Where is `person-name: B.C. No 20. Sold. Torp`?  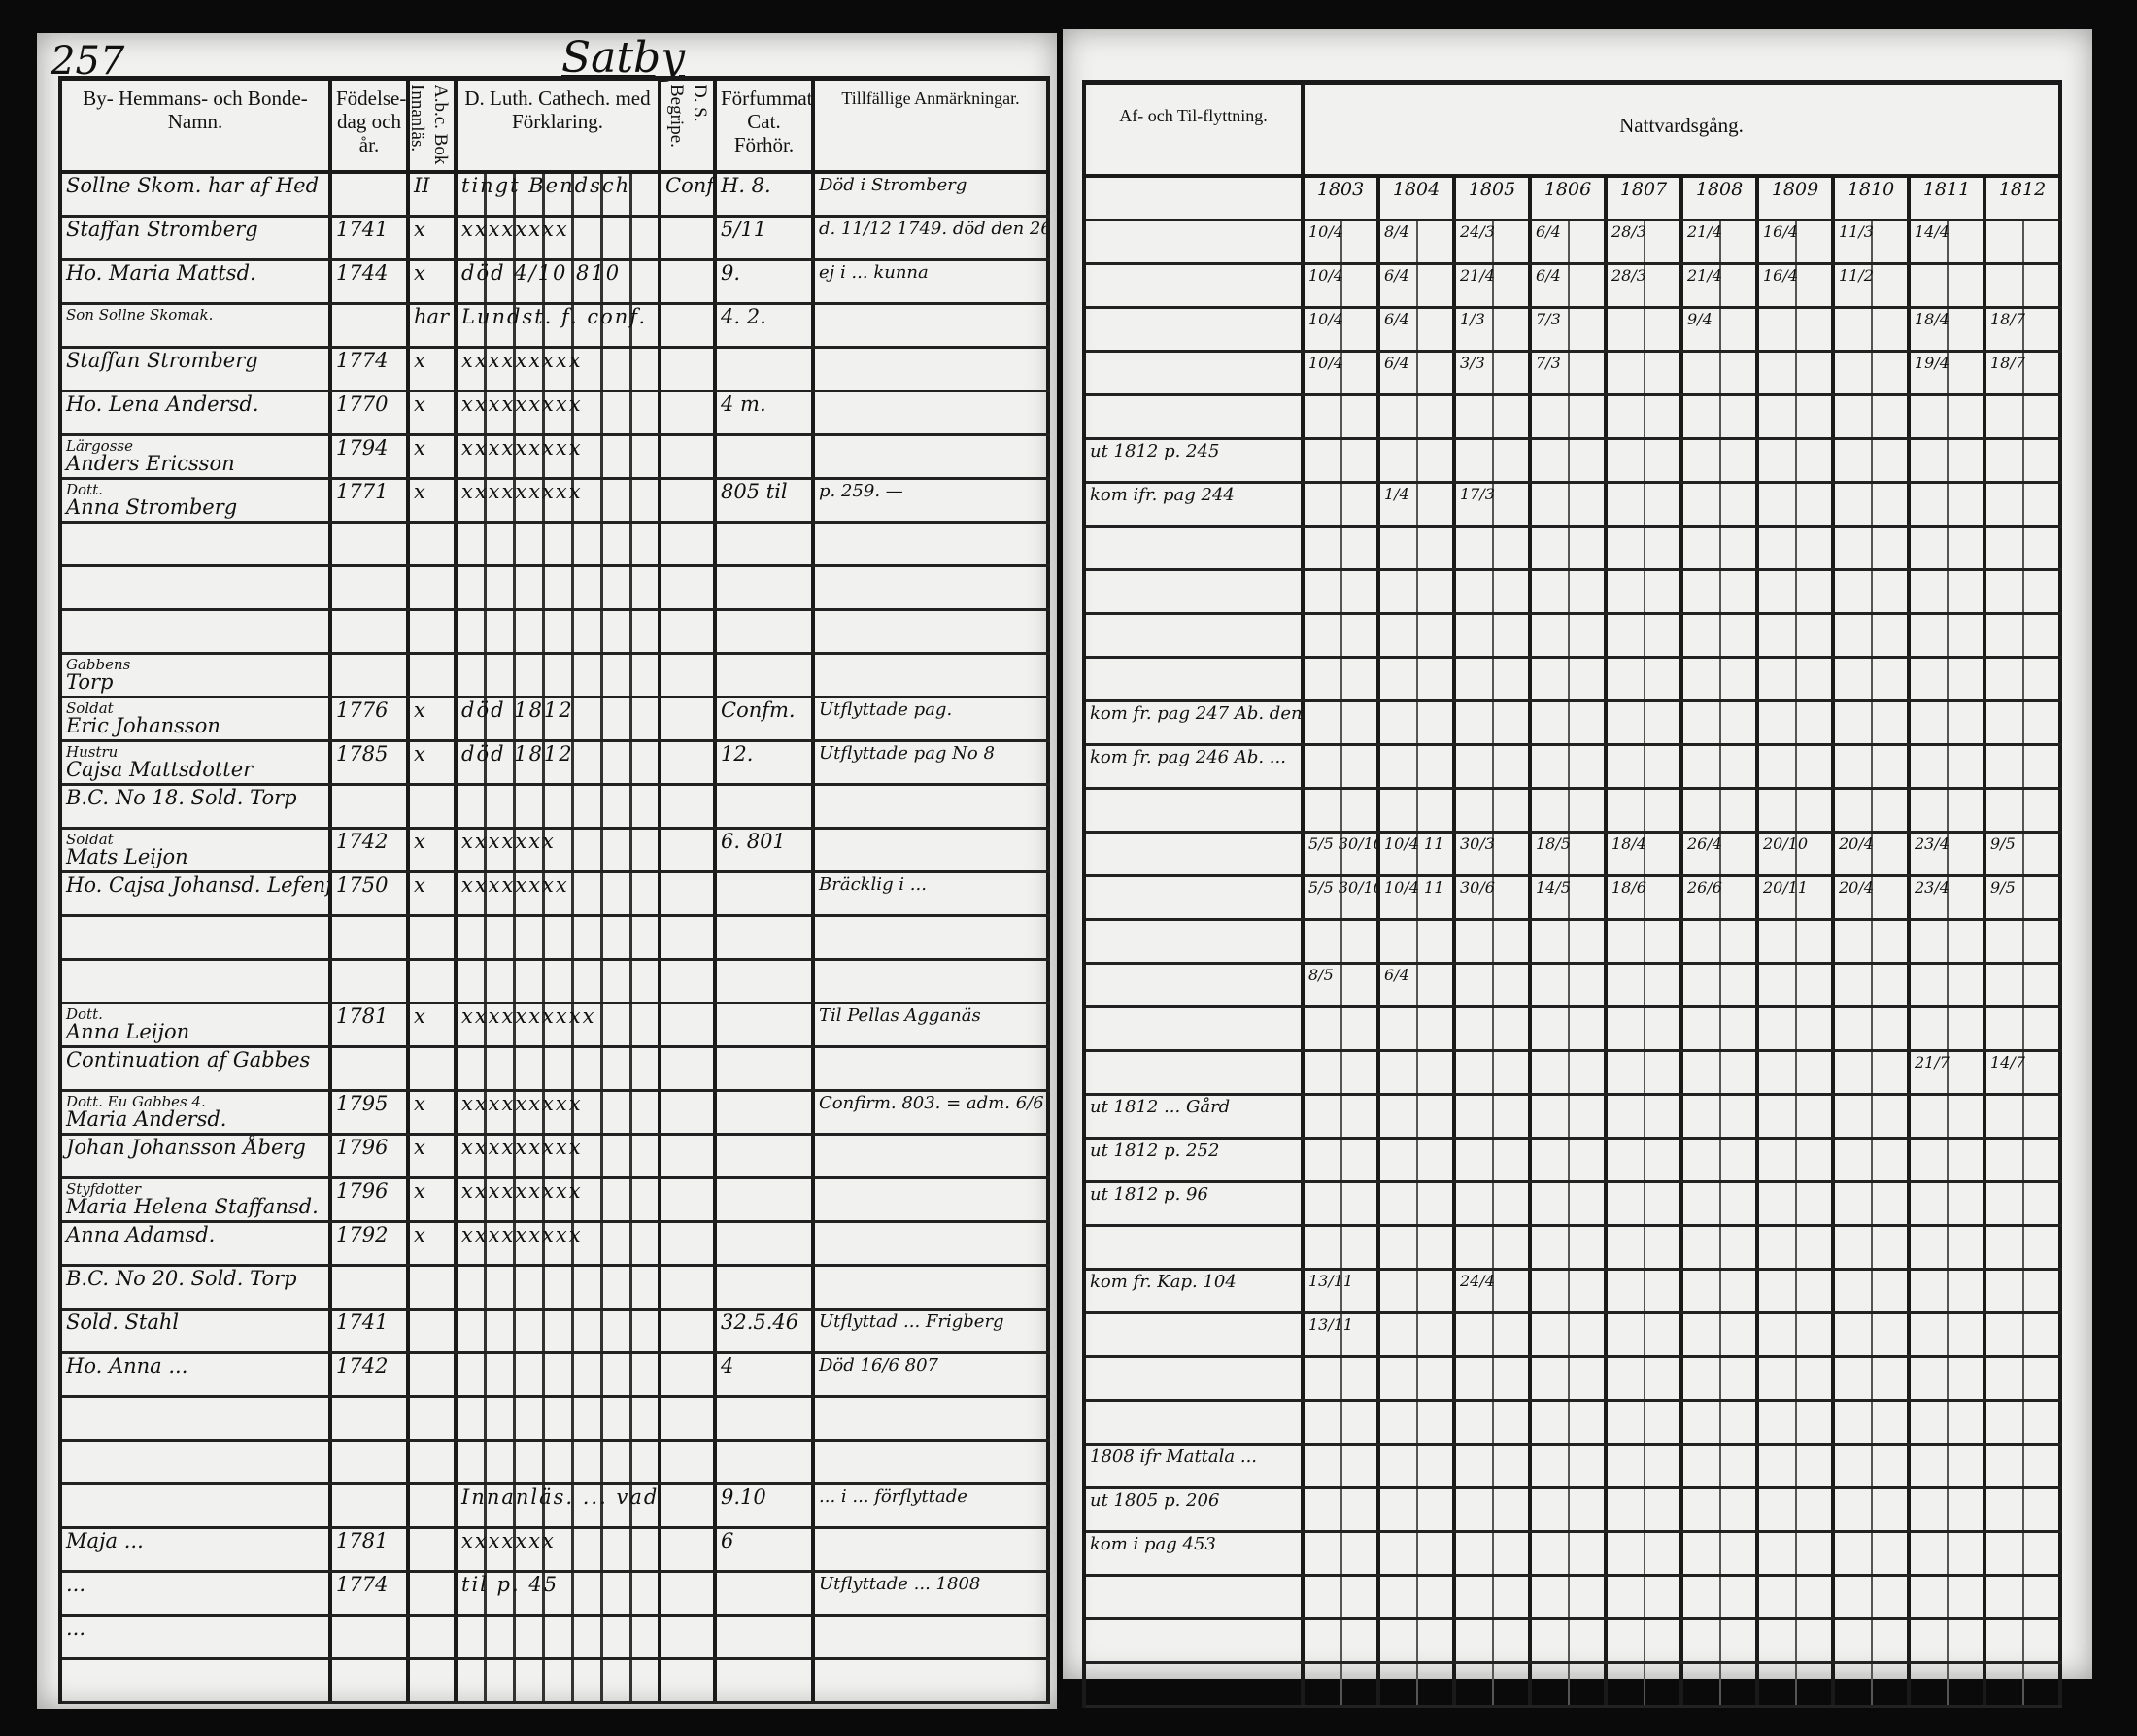 person-name: B.C. No 20. Sold. Torp is located at coordinates (181, 1279).